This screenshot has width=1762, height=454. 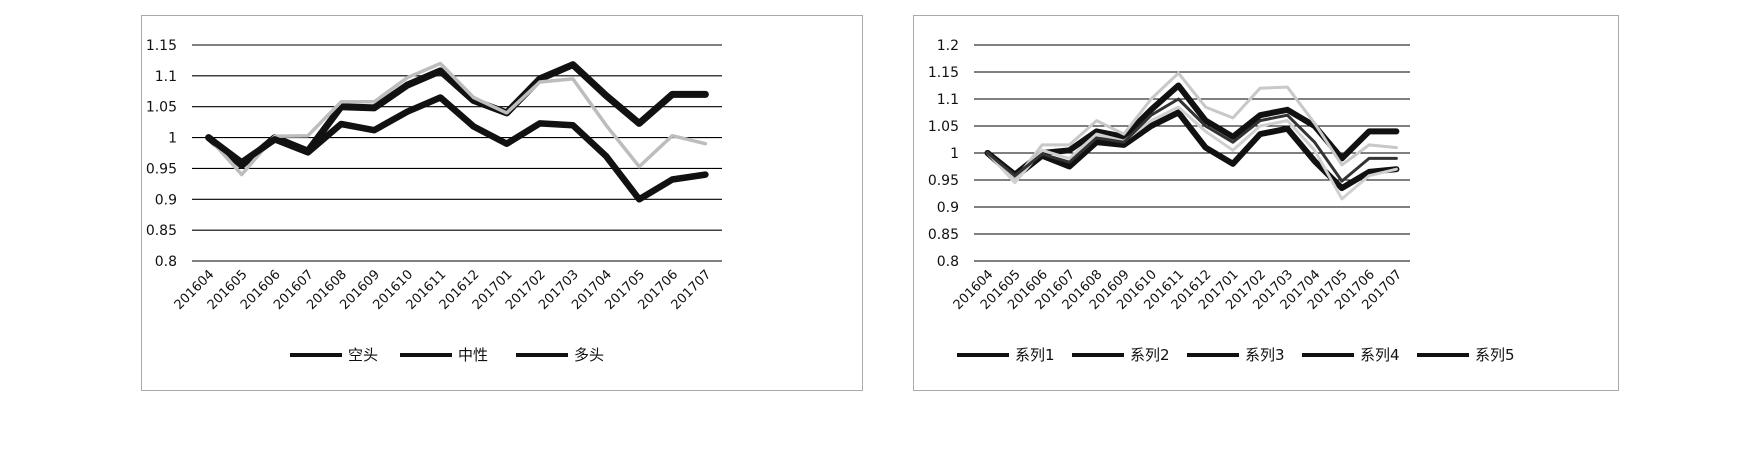 I want to click on legend-label-3: 多头, so click(x=589, y=355).